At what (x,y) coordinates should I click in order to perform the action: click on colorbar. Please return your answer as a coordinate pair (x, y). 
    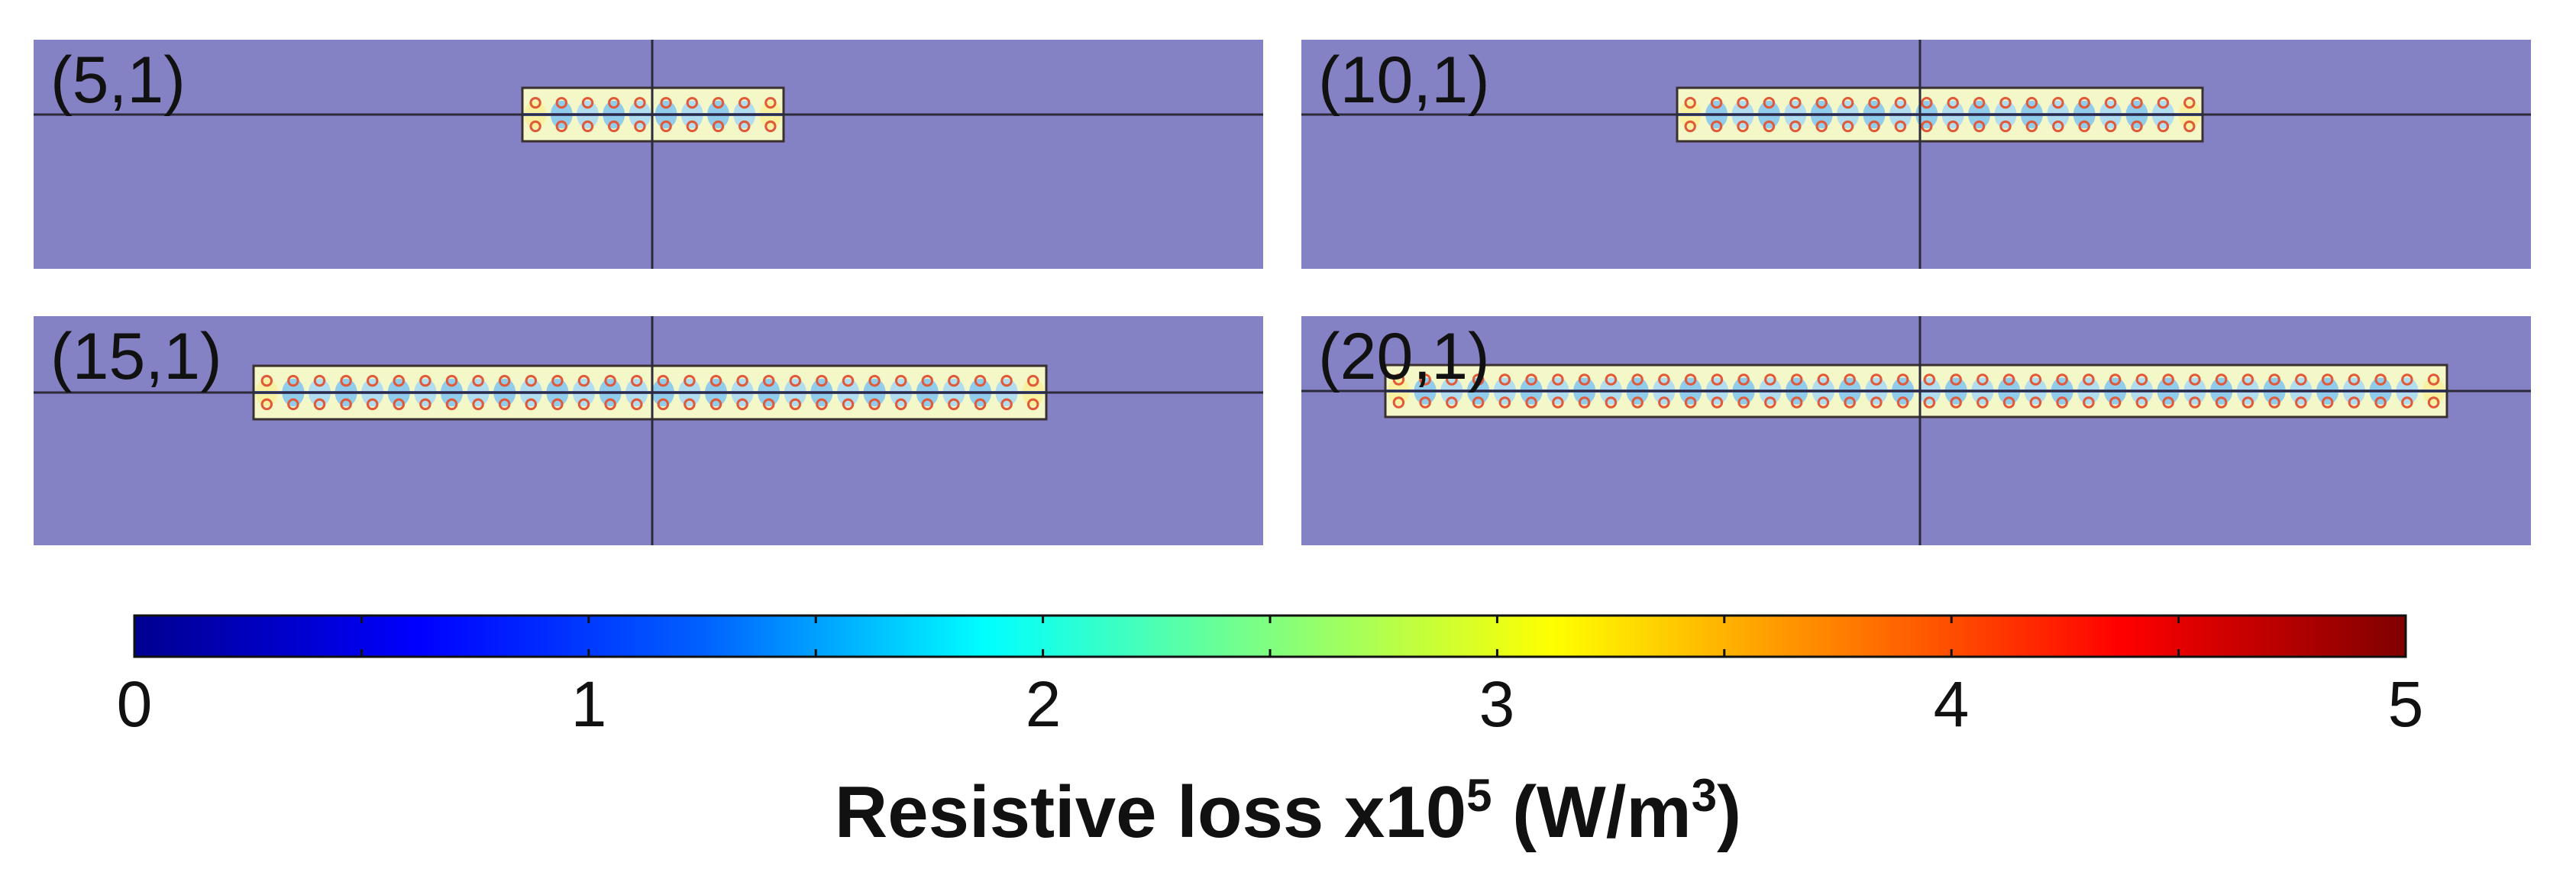
    Looking at the image, I should click on (1270, 636).